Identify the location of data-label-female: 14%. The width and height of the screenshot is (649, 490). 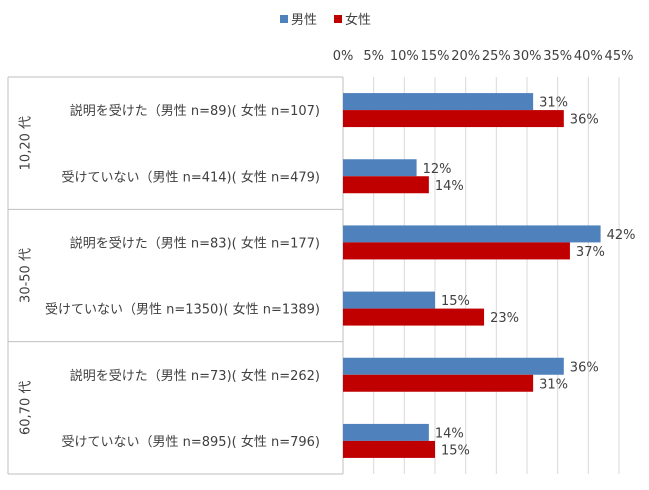
(449, 186).